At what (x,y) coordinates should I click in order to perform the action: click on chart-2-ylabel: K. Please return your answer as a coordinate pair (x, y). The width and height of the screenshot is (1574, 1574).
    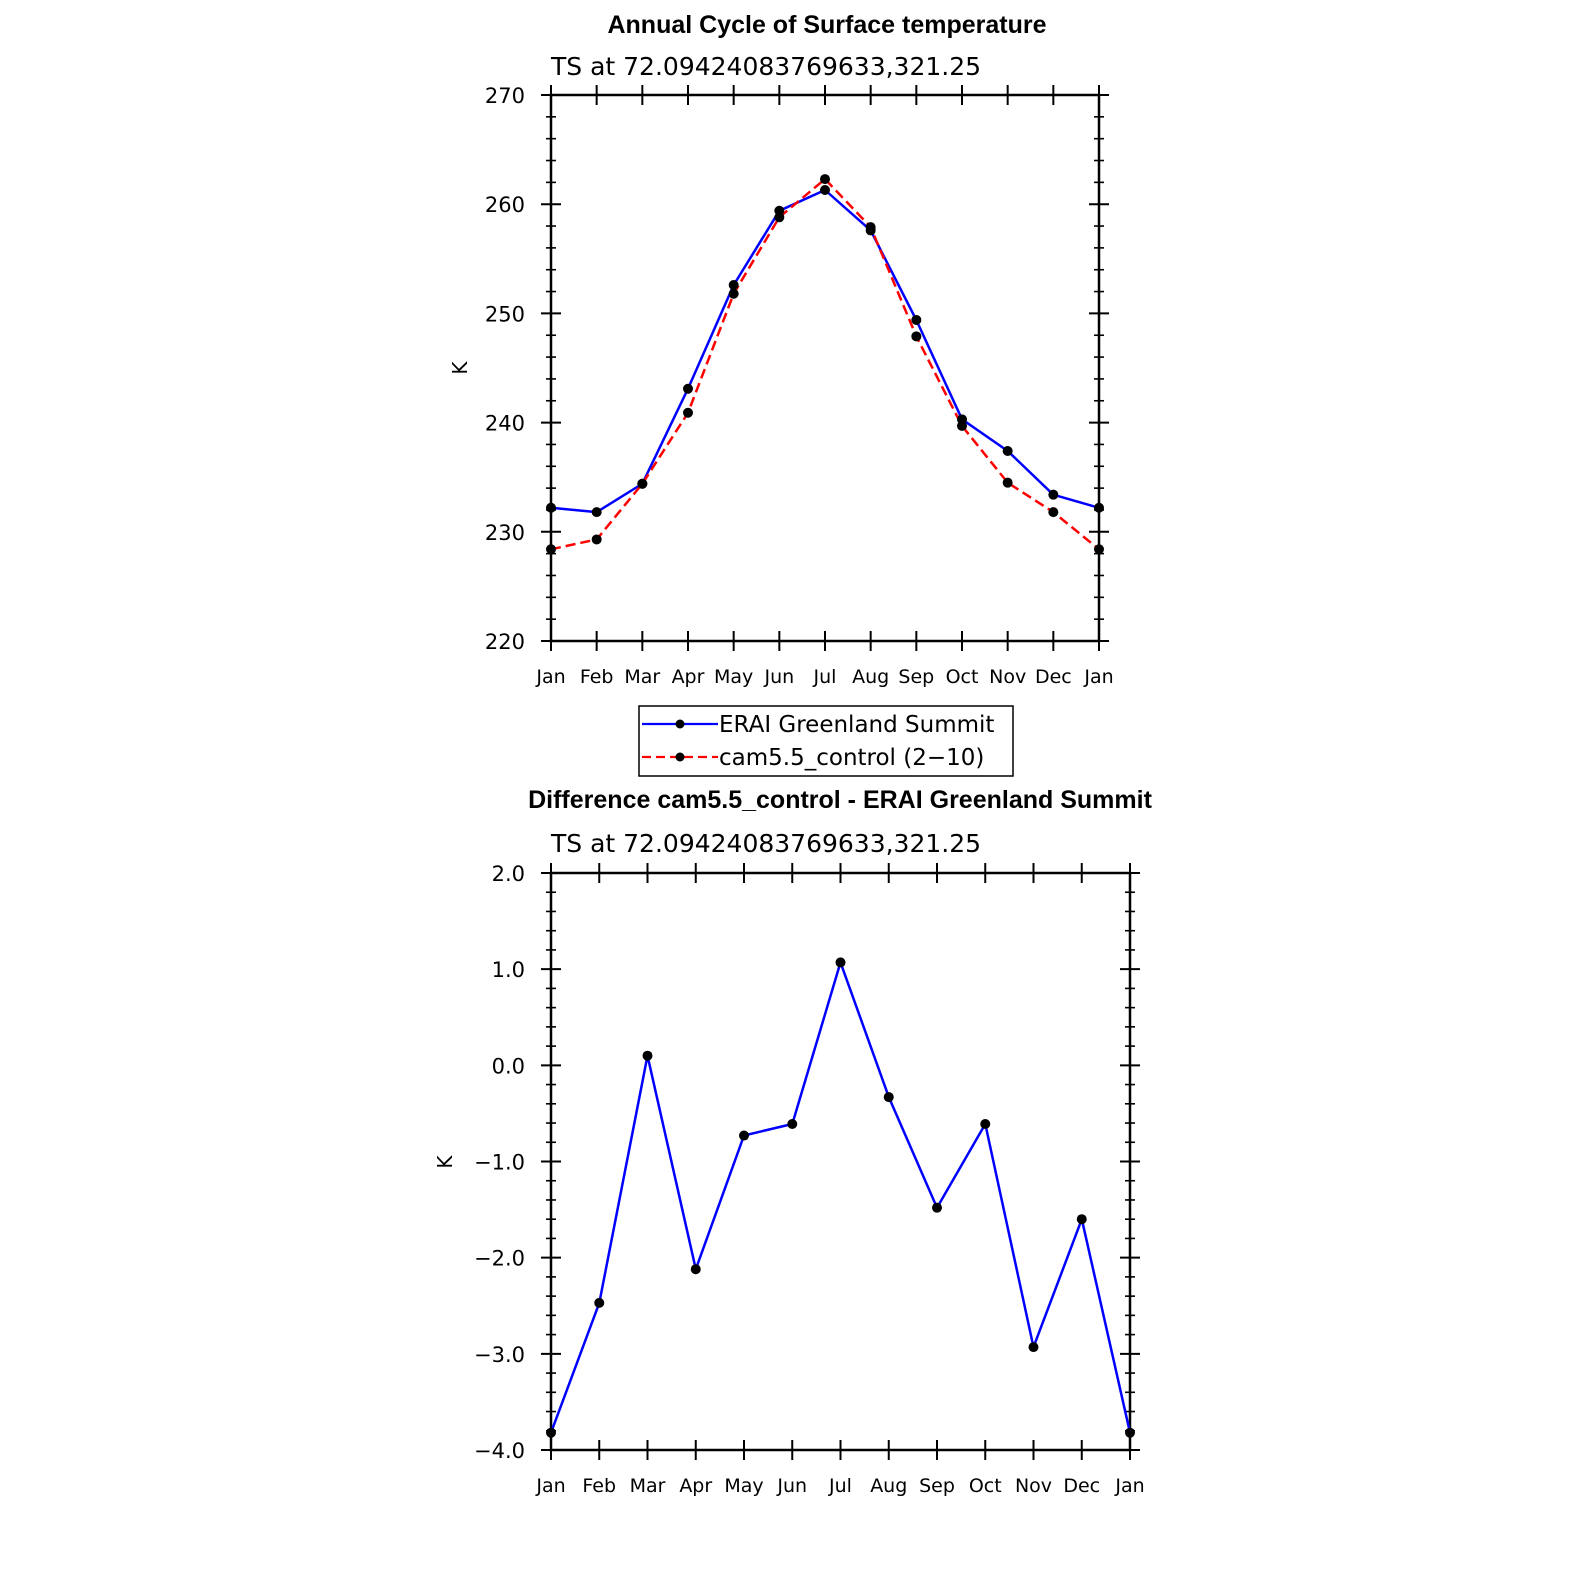
    Looking at the image, I should click on (445, 1162).